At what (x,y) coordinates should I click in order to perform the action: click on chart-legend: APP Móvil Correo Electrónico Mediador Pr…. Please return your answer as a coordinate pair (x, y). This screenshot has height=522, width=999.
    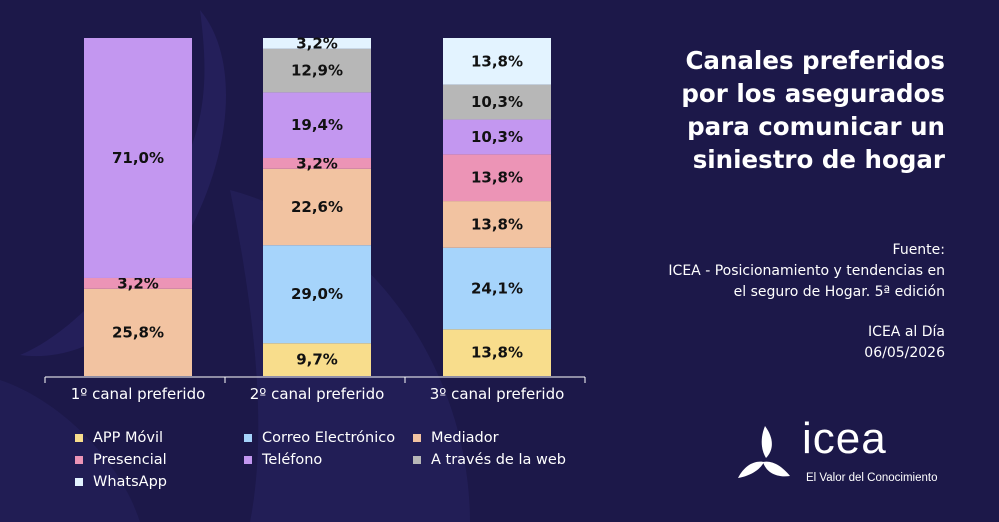
    Looking at the image, I should click on (335, 463).